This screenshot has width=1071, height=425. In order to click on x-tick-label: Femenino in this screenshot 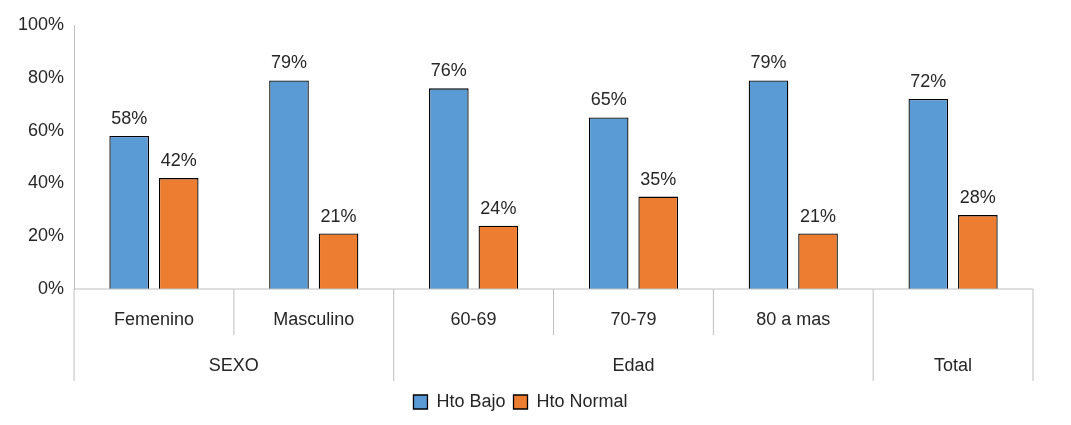, I will do `click(153, 318)`.